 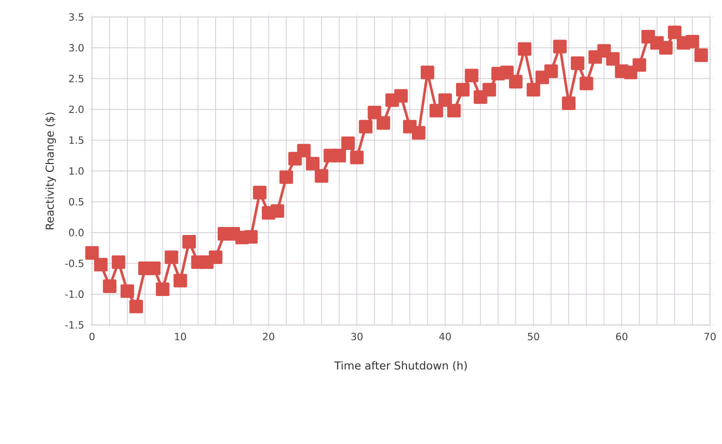 I want to click on x-axis-title: Time after Shutdown (h), so click(x=400, y=366).